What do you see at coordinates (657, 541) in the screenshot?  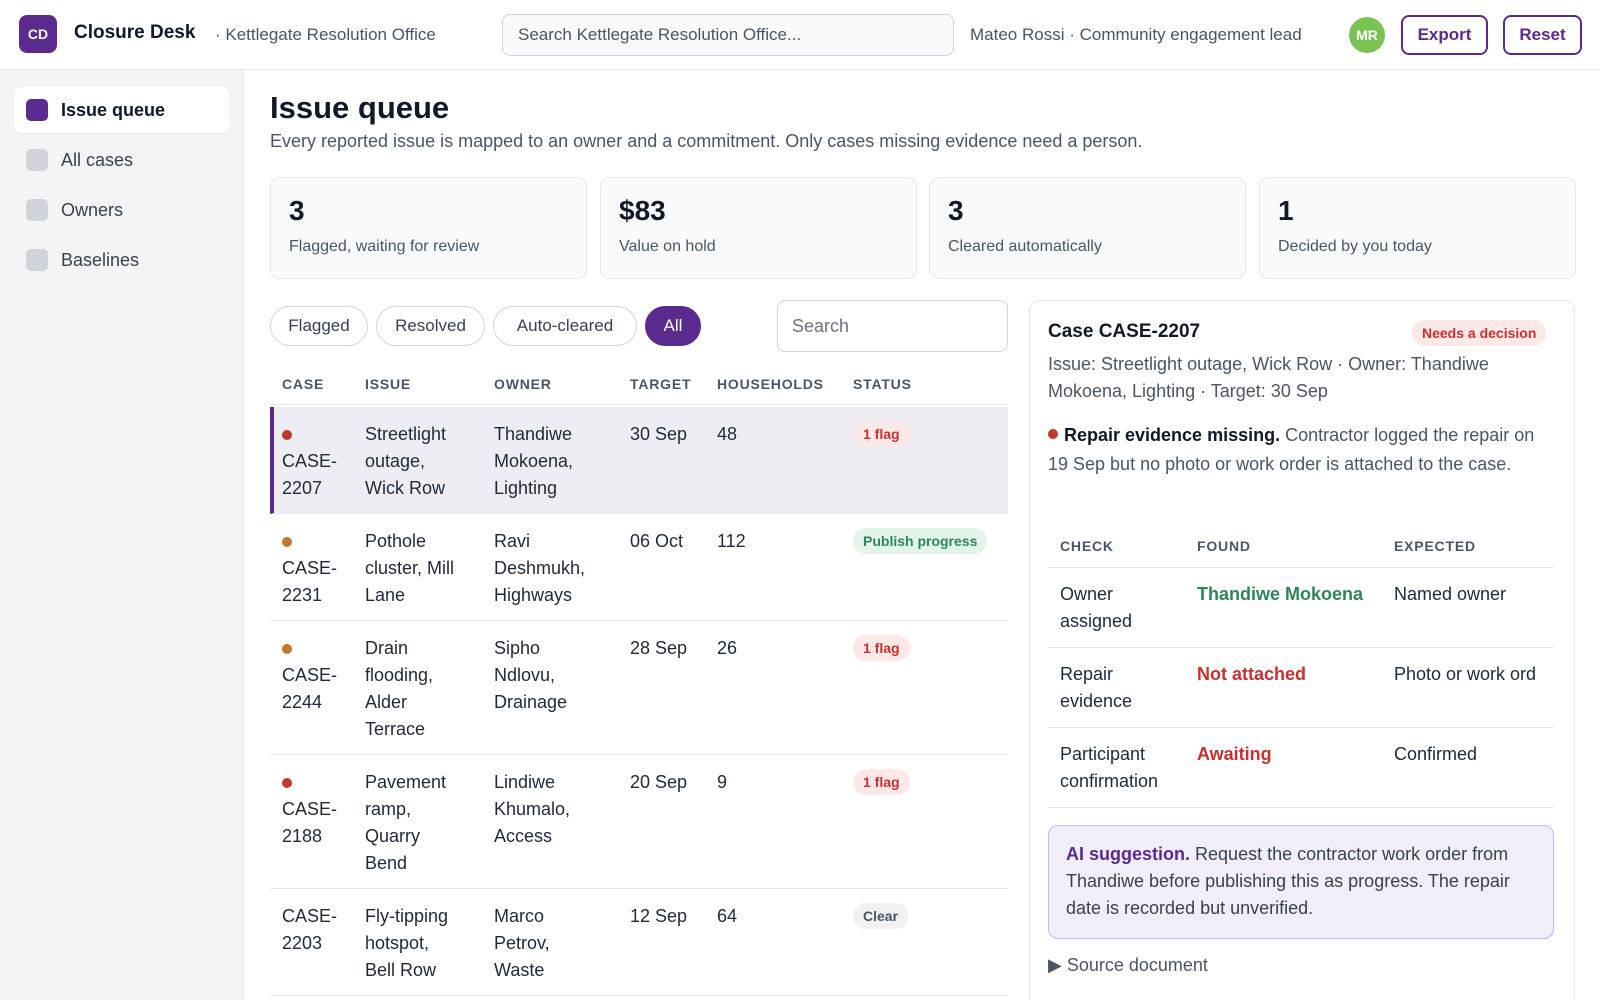 I see `target-date: 06 Oct` at bounding box center [657, 541].